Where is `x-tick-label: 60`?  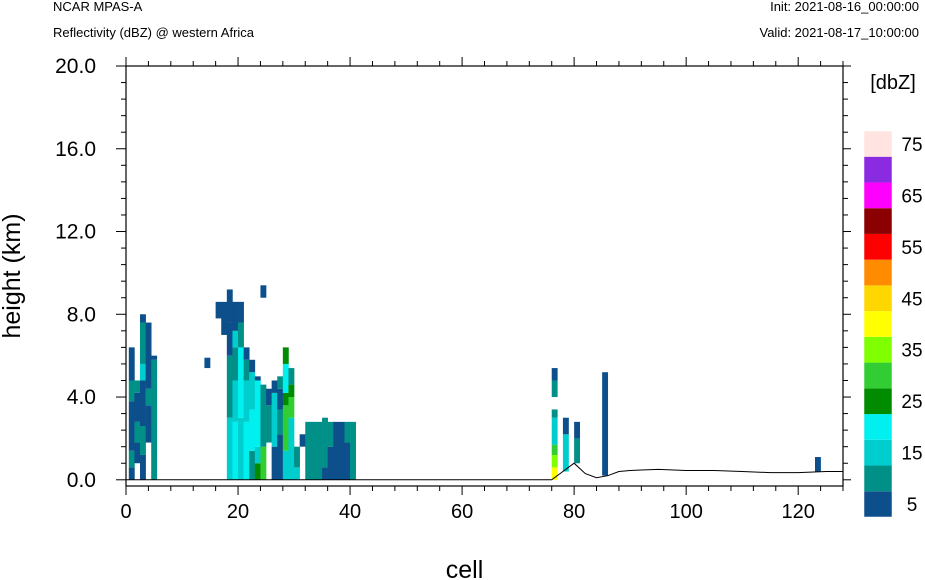
x-tick-label: 60 is located at coordinates (462, 512).